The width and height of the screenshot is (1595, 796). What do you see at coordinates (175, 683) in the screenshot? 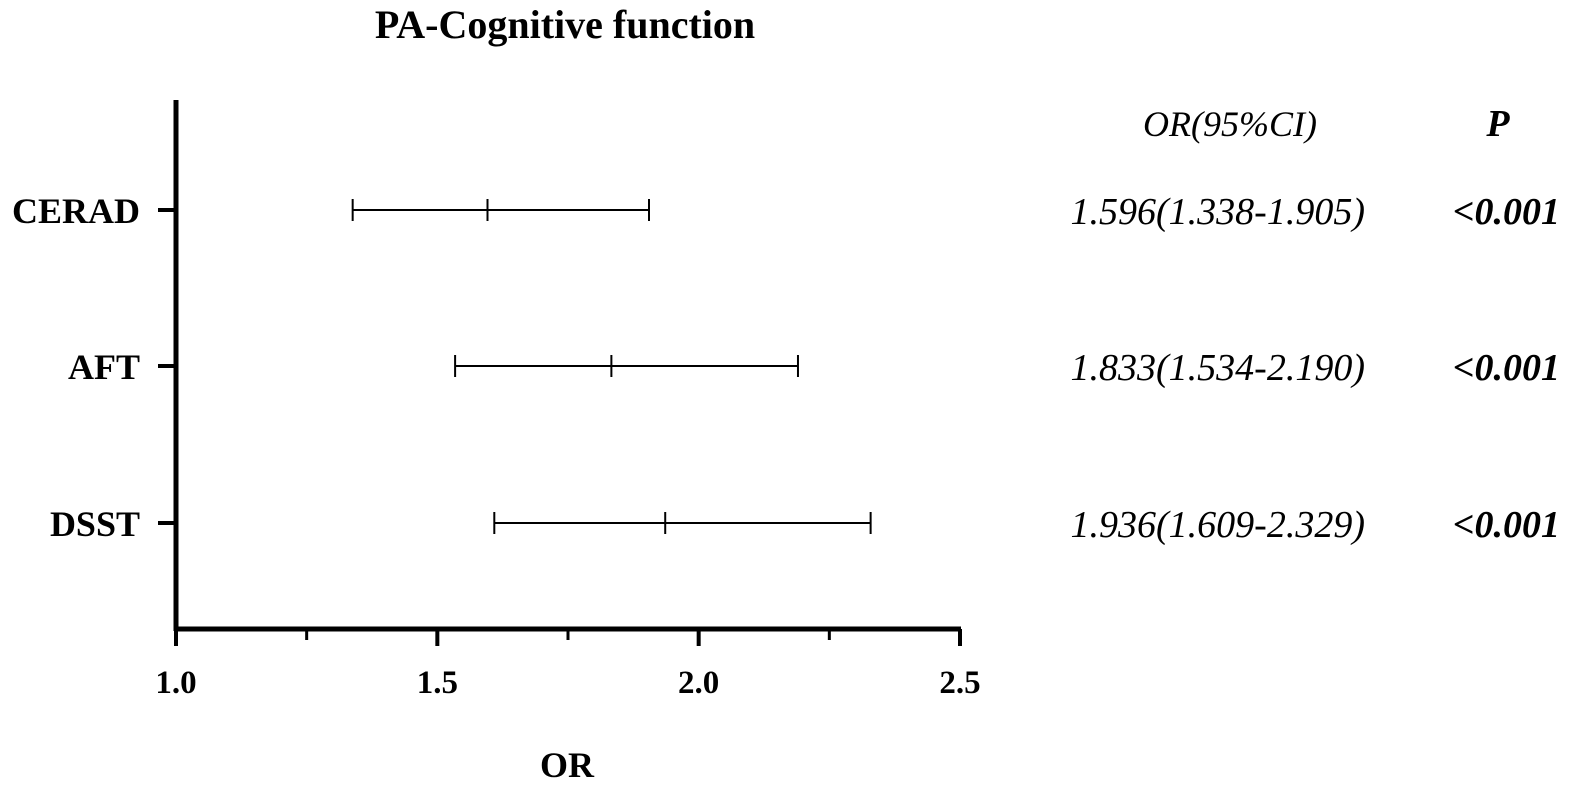
I see `x-tick-label: 1.0` at bounding box center [175, 683].